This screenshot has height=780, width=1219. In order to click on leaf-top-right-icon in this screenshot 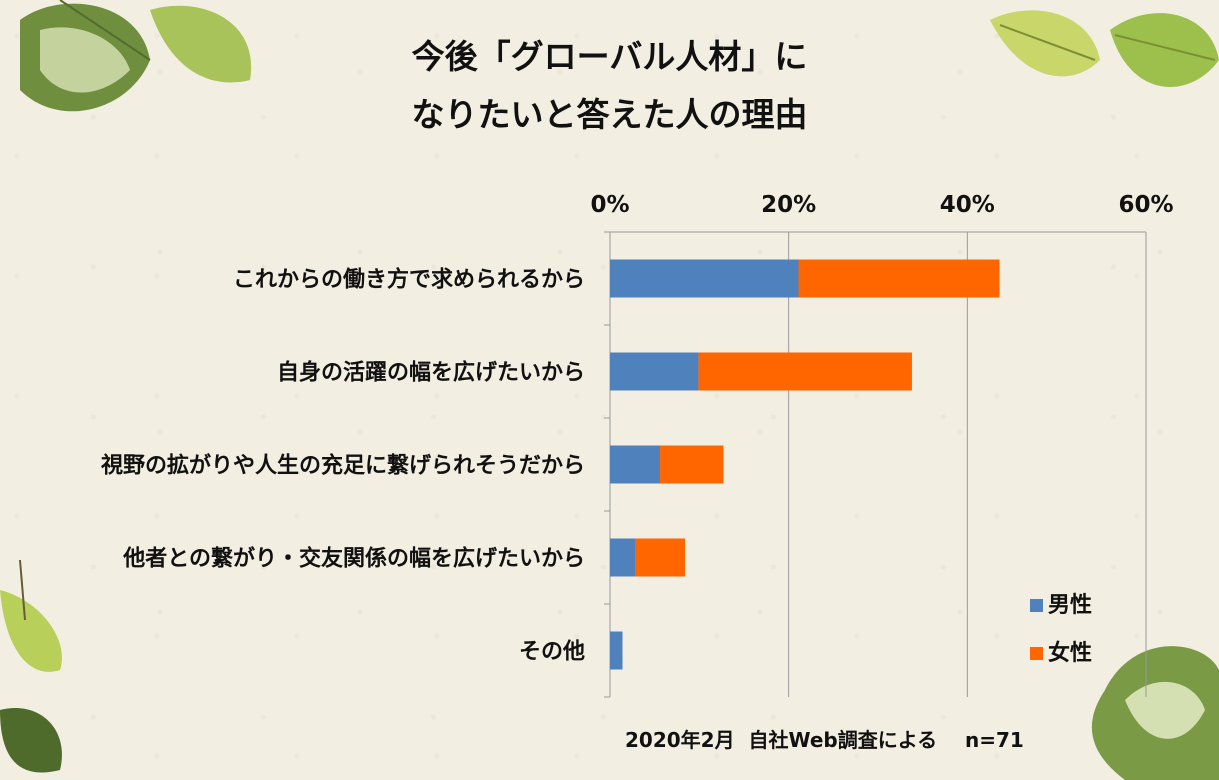, I will do `click(1104, 49)`.